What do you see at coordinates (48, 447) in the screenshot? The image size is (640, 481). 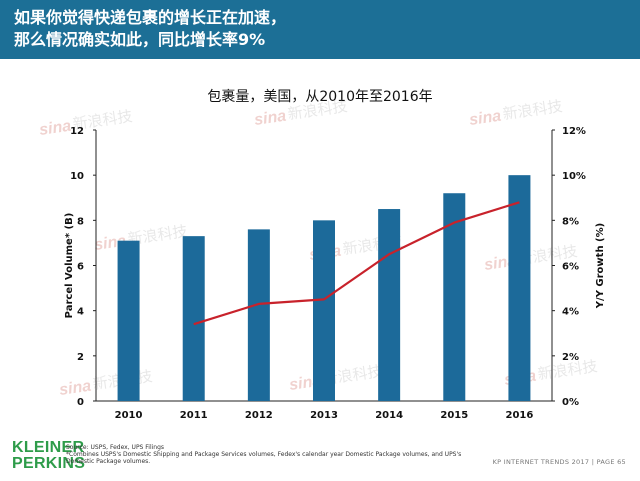 I see `logo-line1: KLEINER` at bounding box center [48, 447].